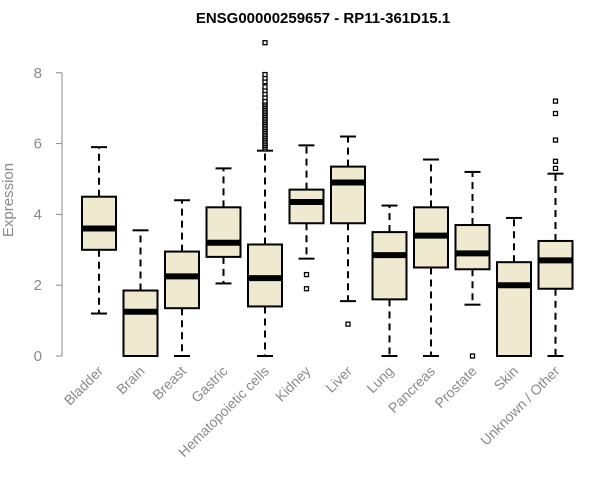  I want to click on x-tick-label: Liver, so click(338, 379).